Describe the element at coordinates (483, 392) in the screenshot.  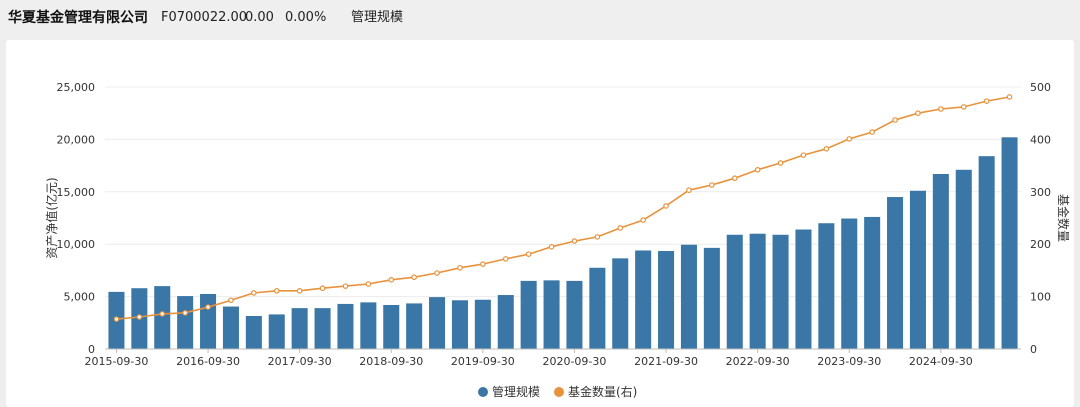
I see `legend-aum-dot-icon` at that location.